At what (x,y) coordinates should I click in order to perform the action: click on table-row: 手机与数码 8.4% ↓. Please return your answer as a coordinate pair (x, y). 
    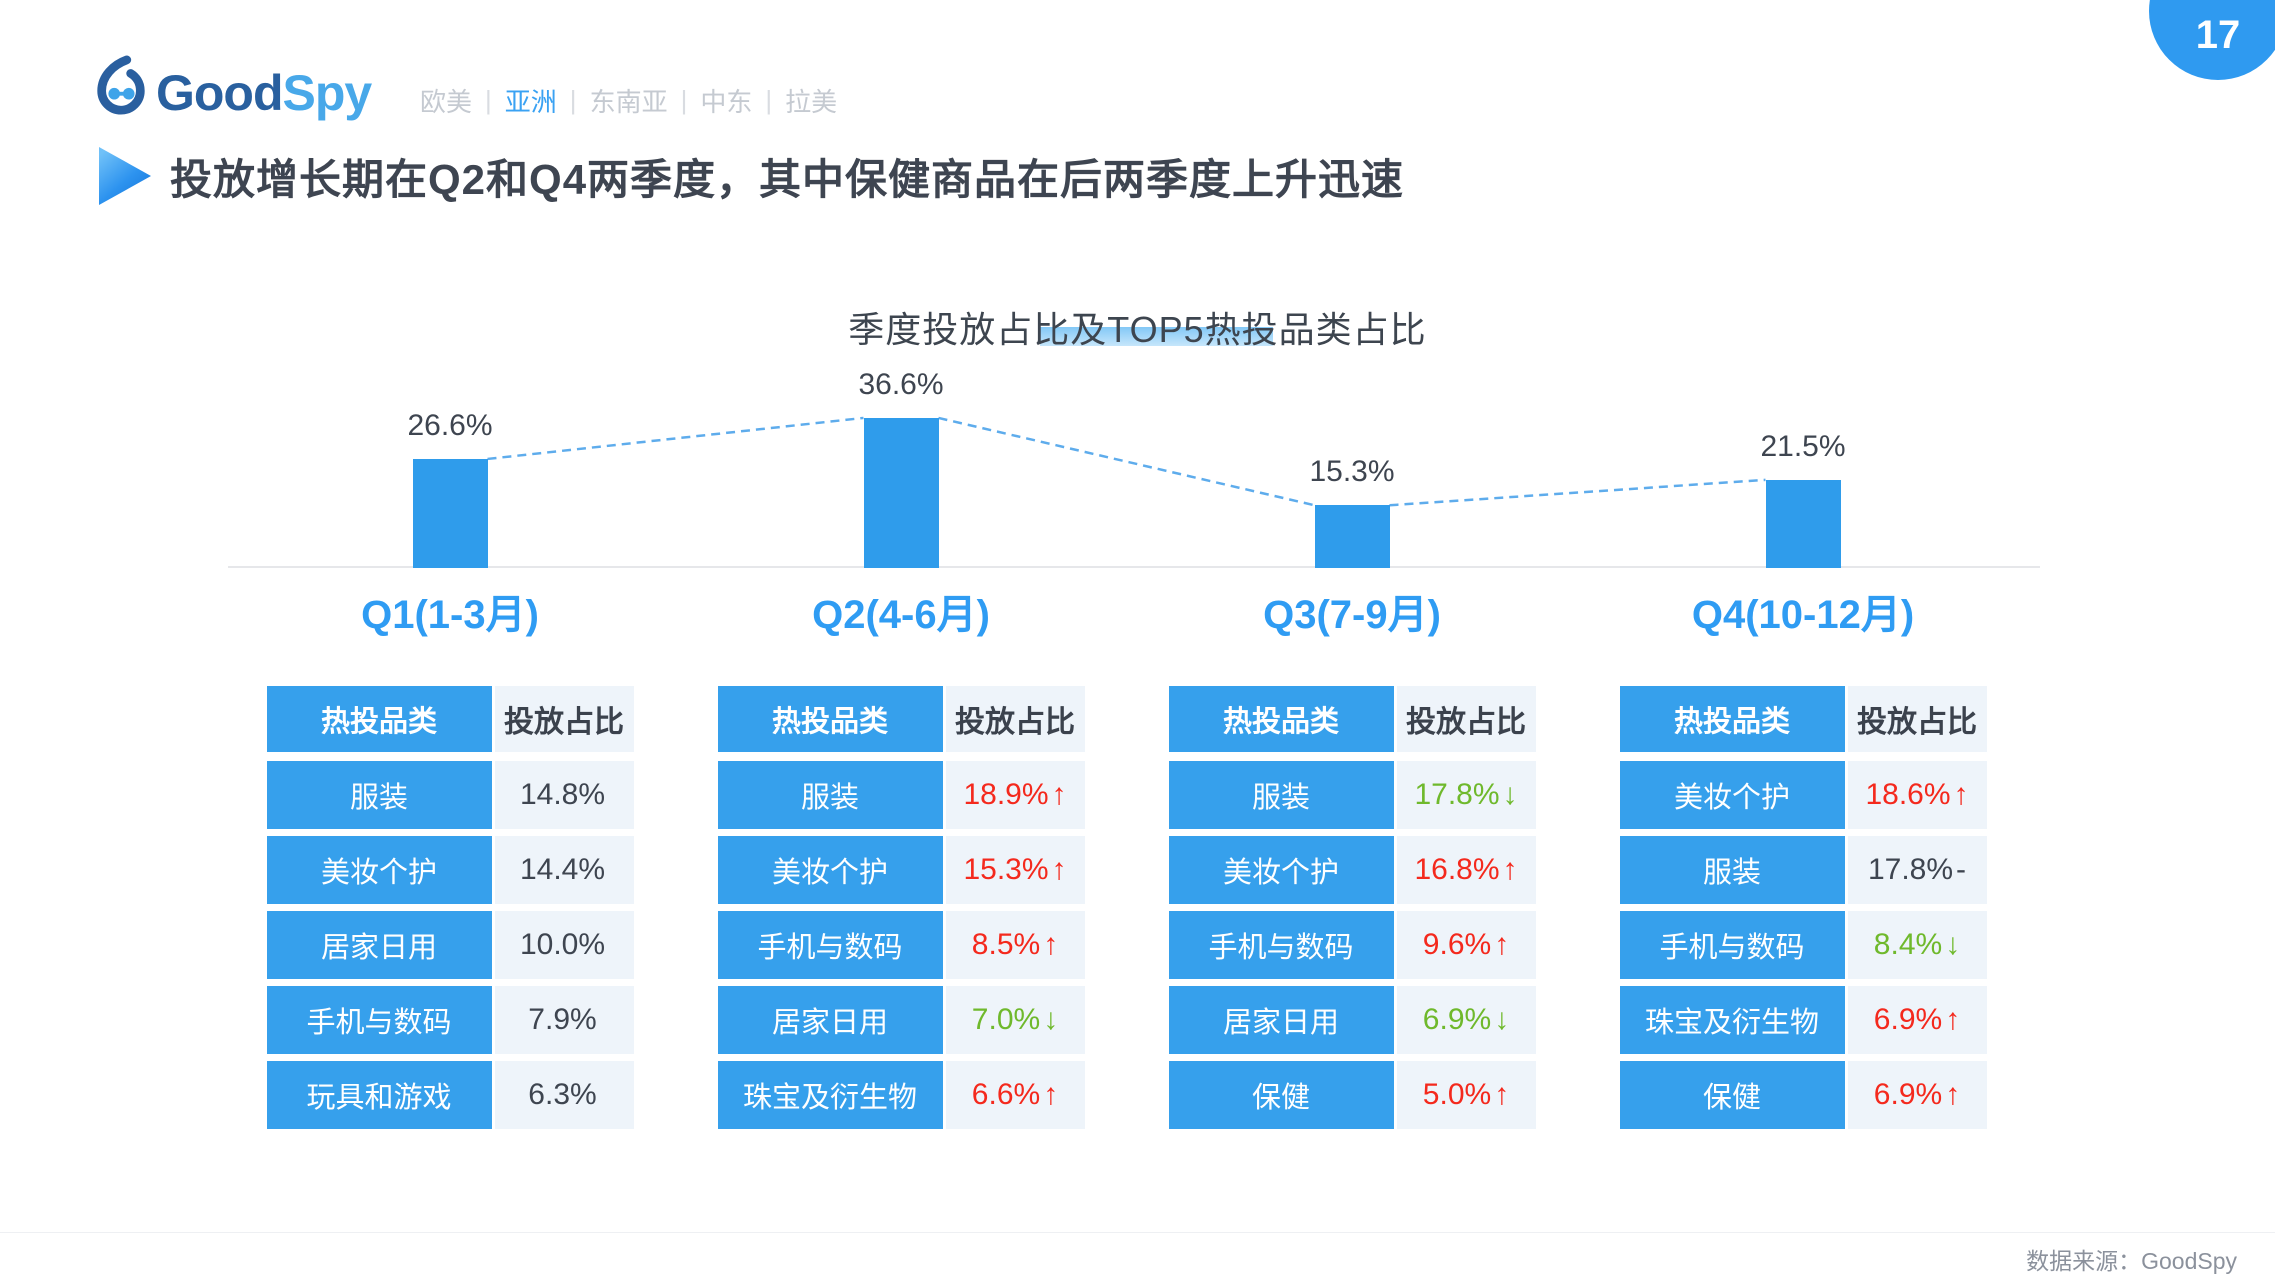
    Looking at the image, I should click on (1803, 945).